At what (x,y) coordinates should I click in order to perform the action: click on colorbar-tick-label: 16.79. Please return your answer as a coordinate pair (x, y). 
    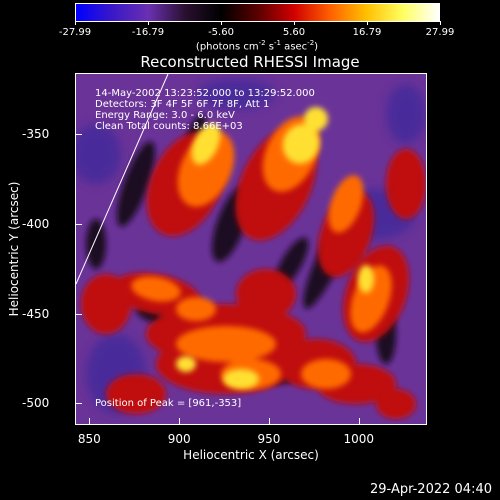
    Looking at the image, I should click on (367, 32).